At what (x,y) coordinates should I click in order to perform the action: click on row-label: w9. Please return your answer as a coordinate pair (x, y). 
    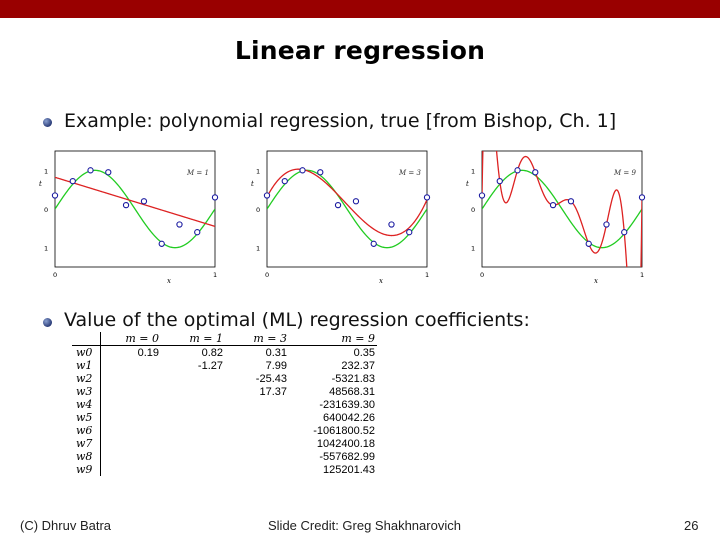
    Looking at the image, I should click on (86, 469).